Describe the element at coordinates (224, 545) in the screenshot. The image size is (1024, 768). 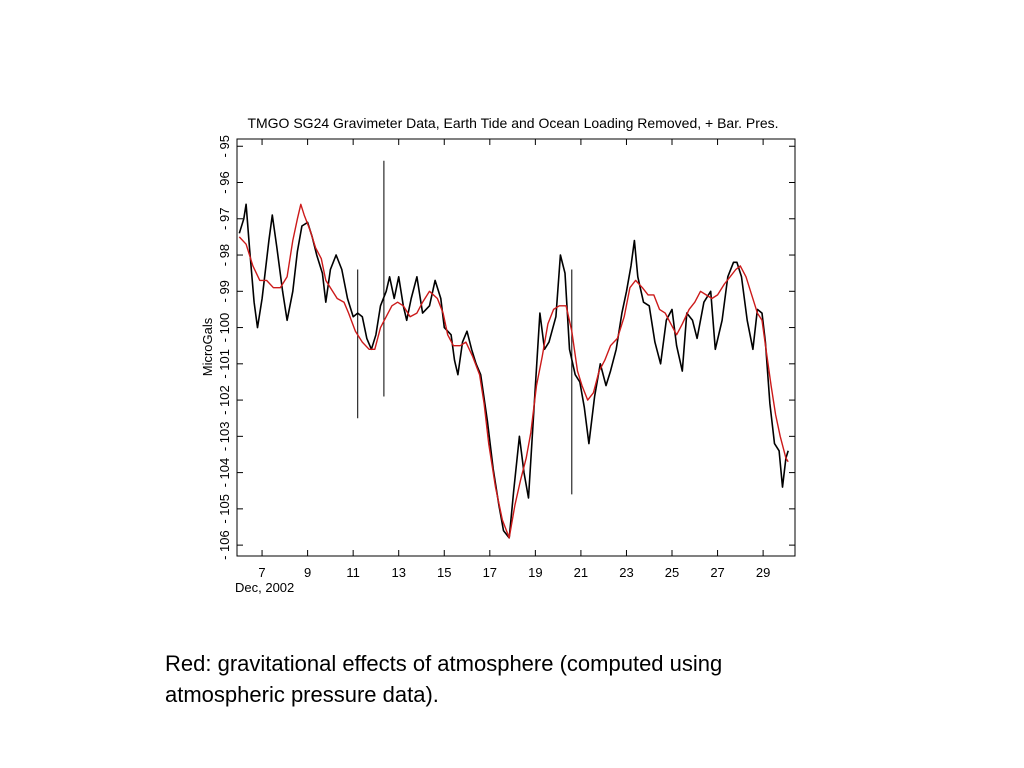
I see `y-tick-label: - 106` at that location.